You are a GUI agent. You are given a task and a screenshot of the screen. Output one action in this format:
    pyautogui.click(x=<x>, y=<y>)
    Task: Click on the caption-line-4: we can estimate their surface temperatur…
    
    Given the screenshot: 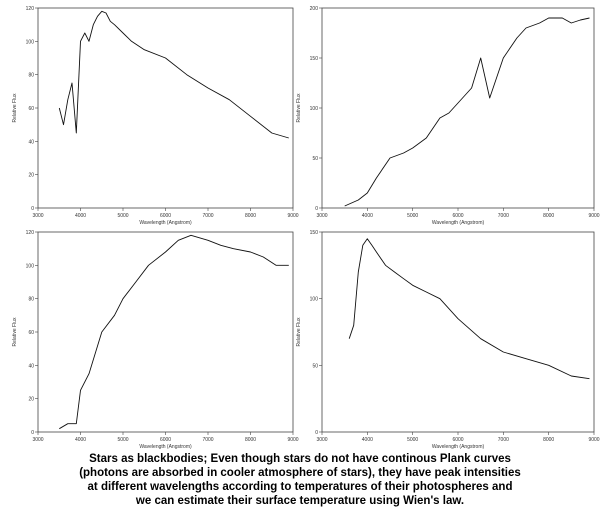 What is the action you would take?
    pyautogui.click(x=300, y=501)
    